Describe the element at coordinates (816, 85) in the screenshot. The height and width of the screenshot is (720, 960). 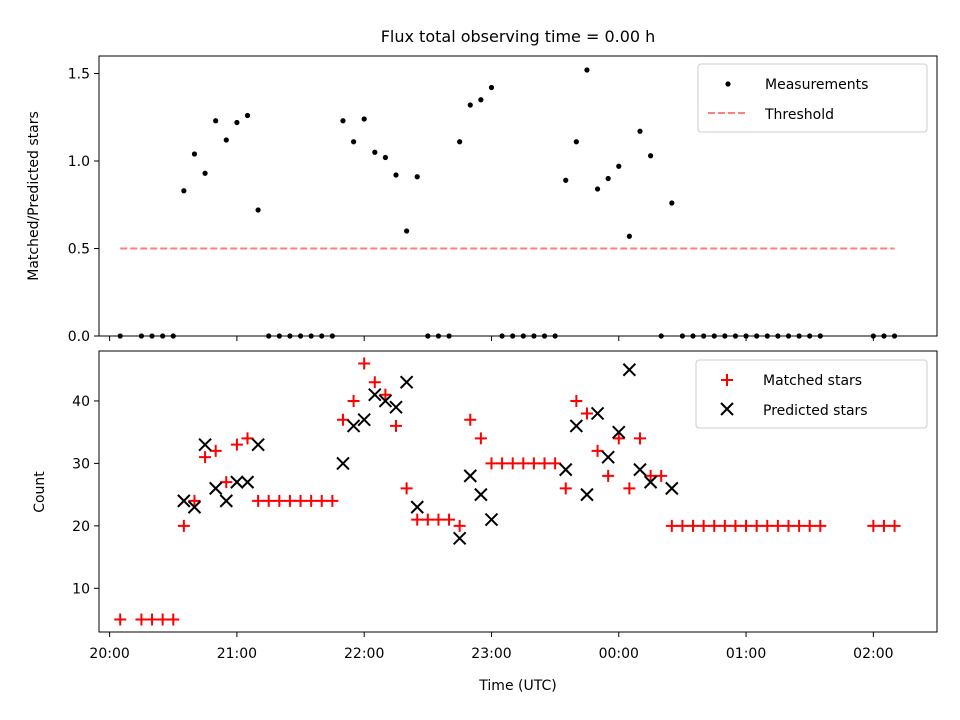
I see `legend-measurements-label: Measurements` at that location.